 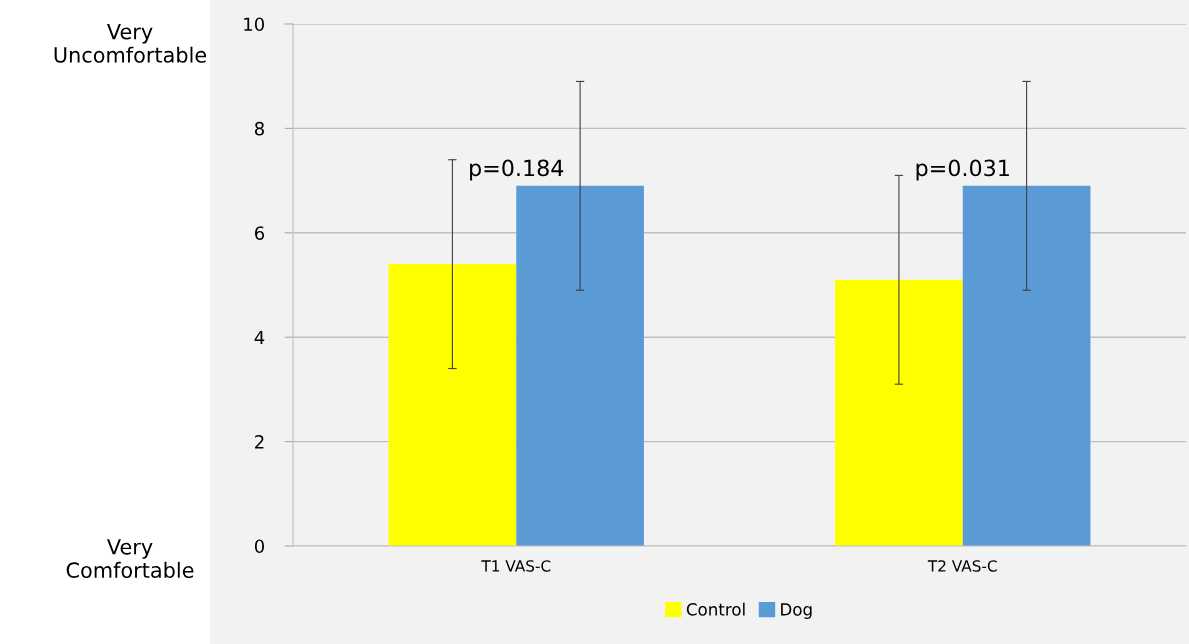 What do you see at coordinates (796, 611) in the screenshot?
I see `legend-label: Dog` at bounding box center [796, 611].